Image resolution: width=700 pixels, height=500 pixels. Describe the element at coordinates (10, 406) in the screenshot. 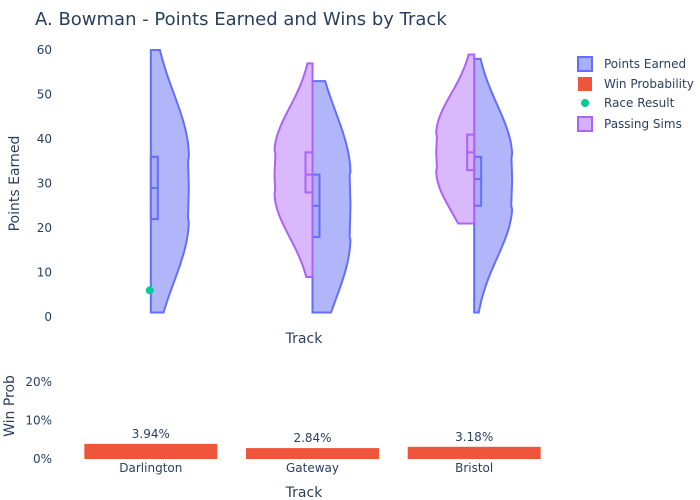

I see `bar-y-axis-title: Win Prob` at that location.